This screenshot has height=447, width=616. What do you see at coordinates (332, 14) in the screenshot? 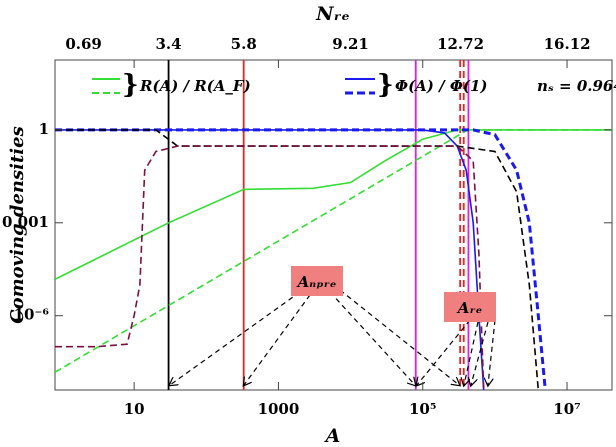
I see `x2-axis-label: Nᵣₑ` at bounding box center [332, 14].